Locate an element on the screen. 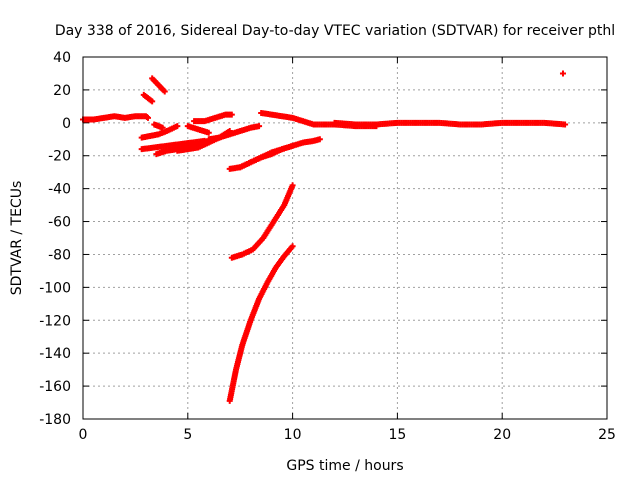 The image size is (640, 480). y-tick-label: -100 is located at coordinates (55, 288).